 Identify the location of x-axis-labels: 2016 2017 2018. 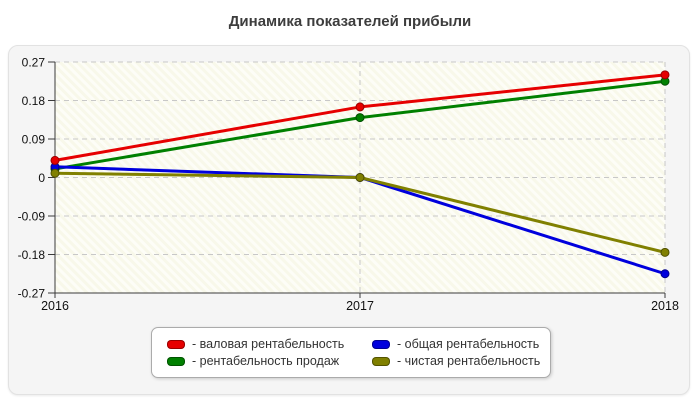
(360, 306).